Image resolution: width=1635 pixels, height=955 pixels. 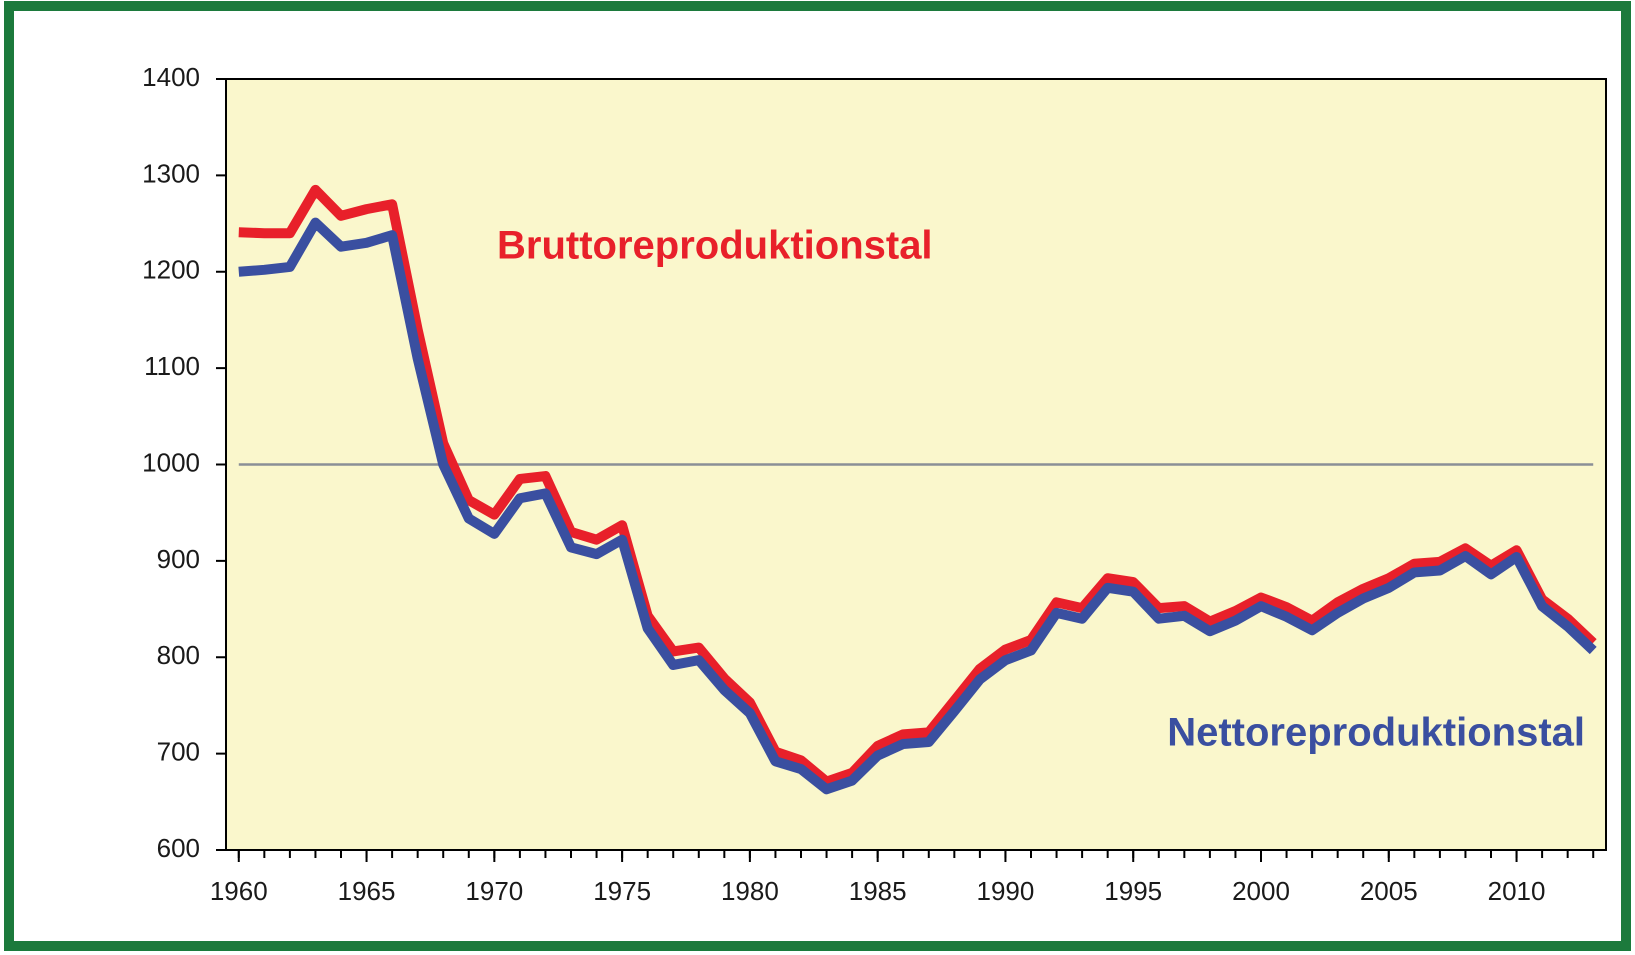 I want to click on y-tick-label: 900, so click(x=178, y=559).